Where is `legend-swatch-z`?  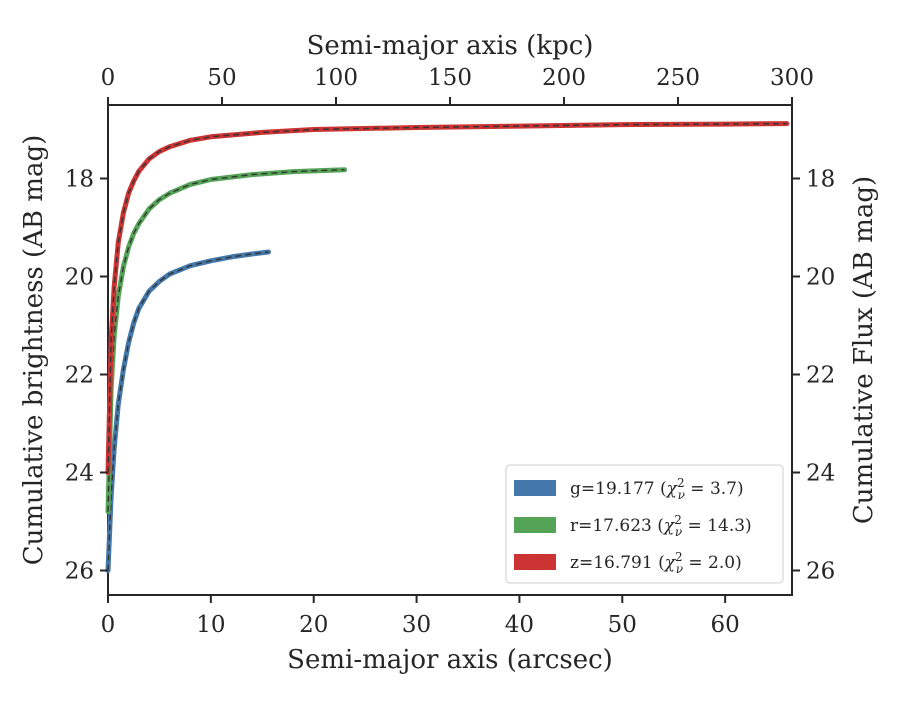
legend-swatch-z is located at coordinates (535, 562).